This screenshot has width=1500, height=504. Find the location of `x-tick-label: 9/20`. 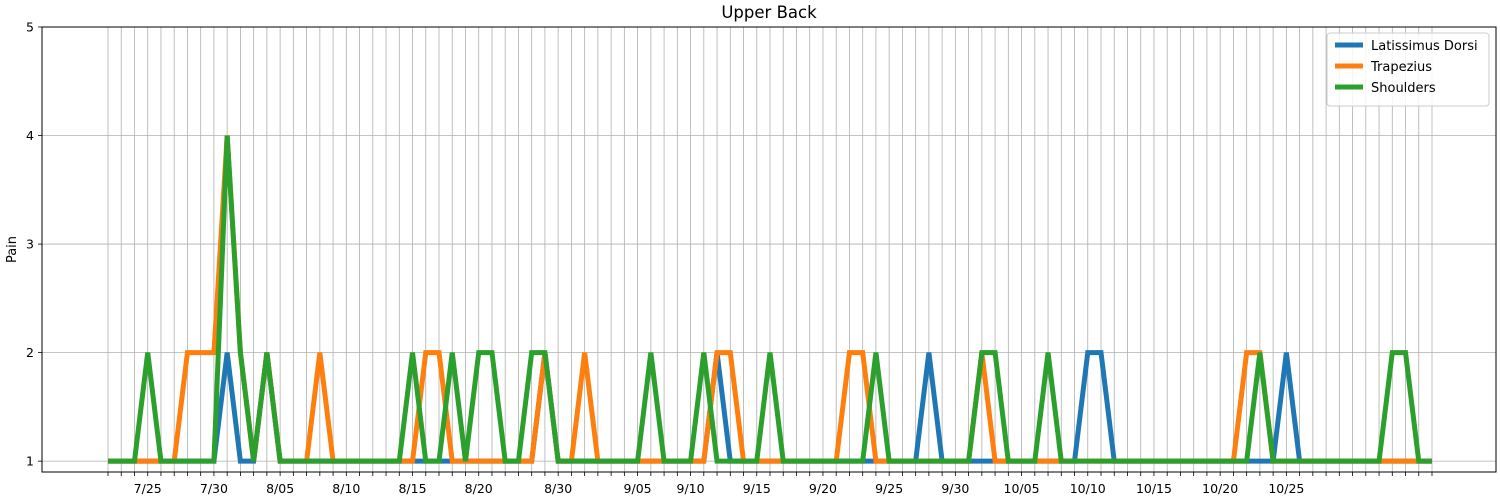

x-tick-label: 9/20 is located at coordinates (823, 488).